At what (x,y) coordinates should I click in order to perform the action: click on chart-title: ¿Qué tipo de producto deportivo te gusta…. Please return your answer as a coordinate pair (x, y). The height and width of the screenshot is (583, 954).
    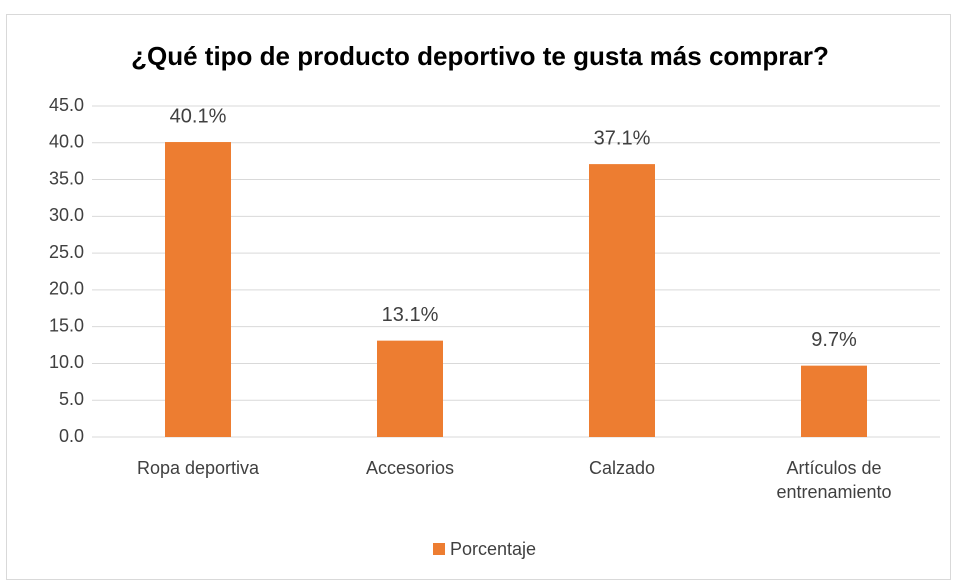
    Looking at the image, I should click on (480, 56).